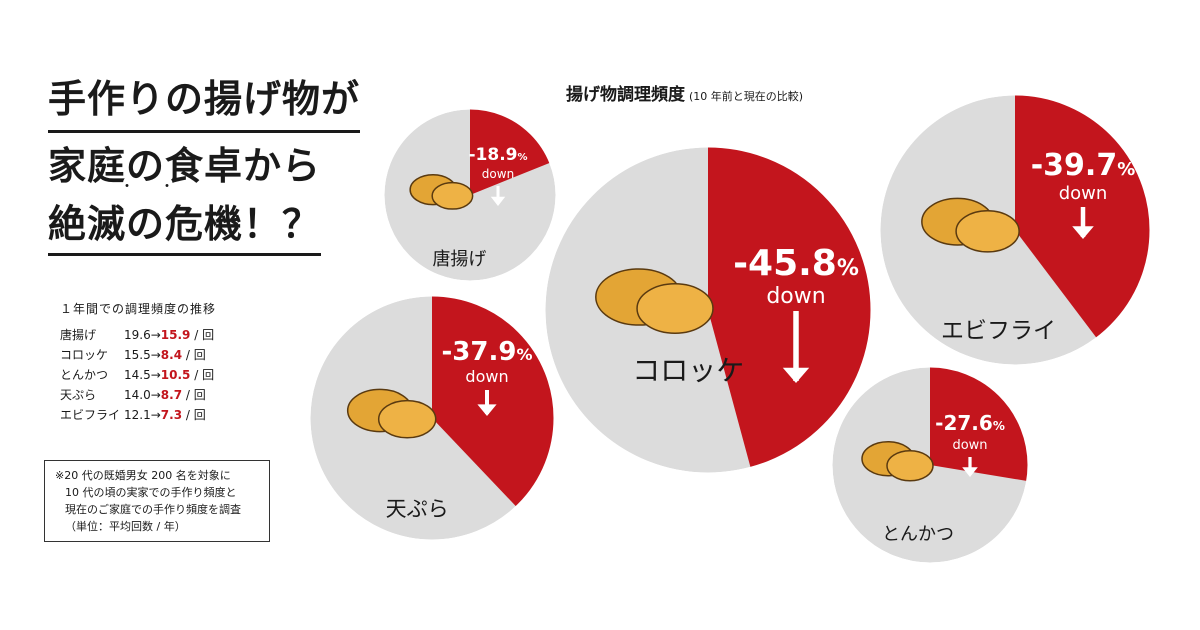 Image resolution: width=1200 pixels, height=630 pixels. I want to click on stats-row: 唐揚げ 19.6→15.9 / 回, so click(190, 335).